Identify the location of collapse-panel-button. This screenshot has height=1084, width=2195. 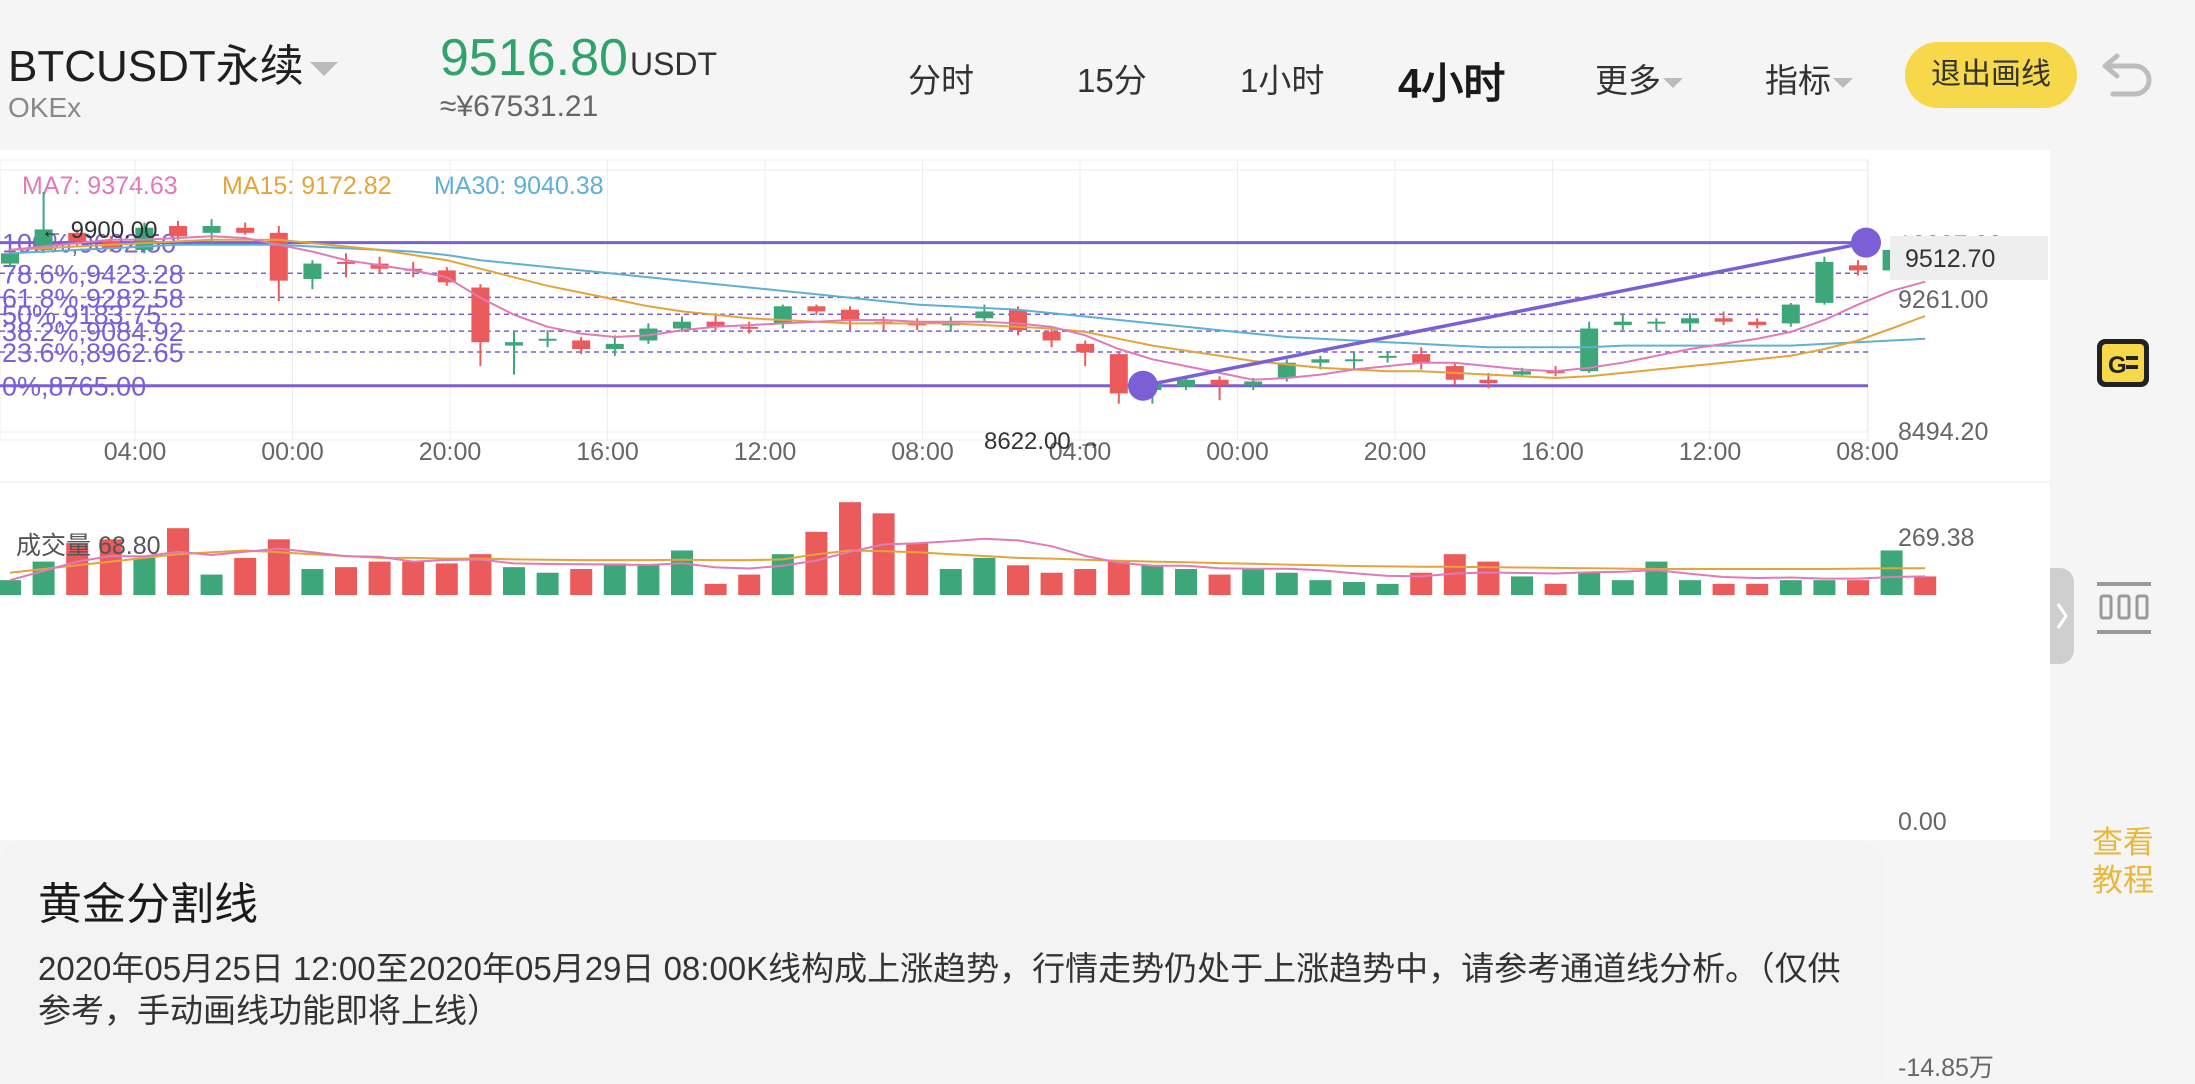
(2062, 616).